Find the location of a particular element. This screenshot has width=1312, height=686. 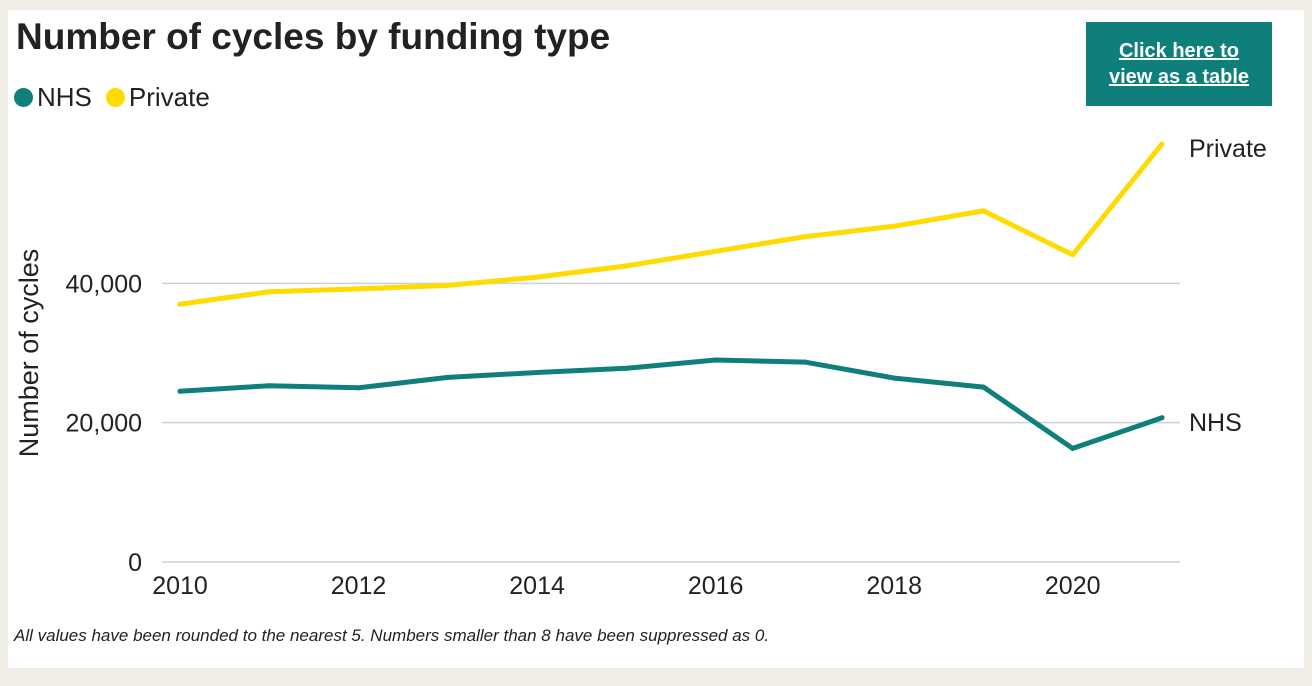

chart-title: Number of cycles by funding type is located at coordinates (313, 36).